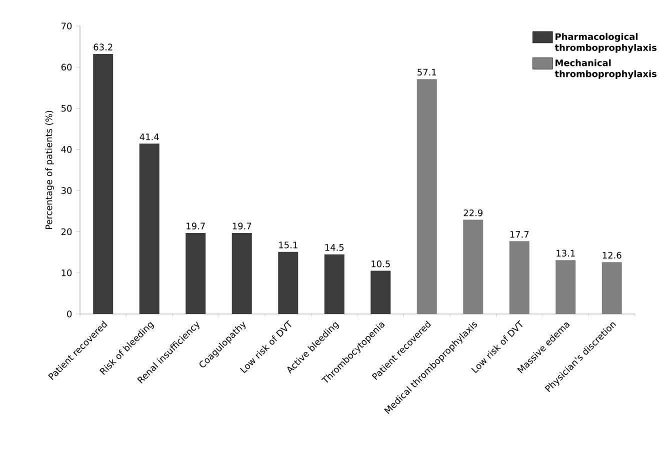  Describe the element at coordinates (612, 255) in the screenshot. I see `data-label: 12.6` at that location.